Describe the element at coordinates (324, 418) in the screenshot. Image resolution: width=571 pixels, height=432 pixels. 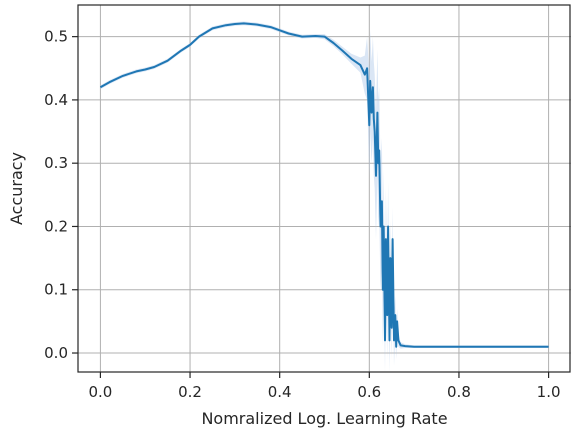
I see `x-axis-label: Nomralized Log. Learning Rate` at that location.